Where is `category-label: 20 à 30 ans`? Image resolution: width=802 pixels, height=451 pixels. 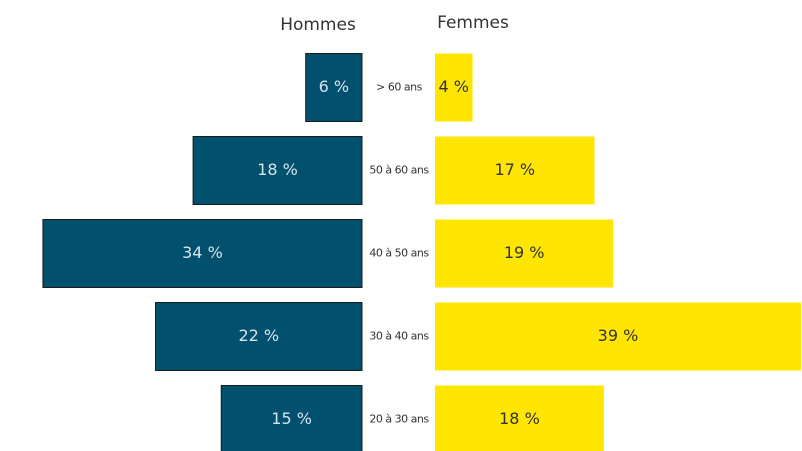
category-label: 20 à 30 ans is located at coordinates (399, 419).